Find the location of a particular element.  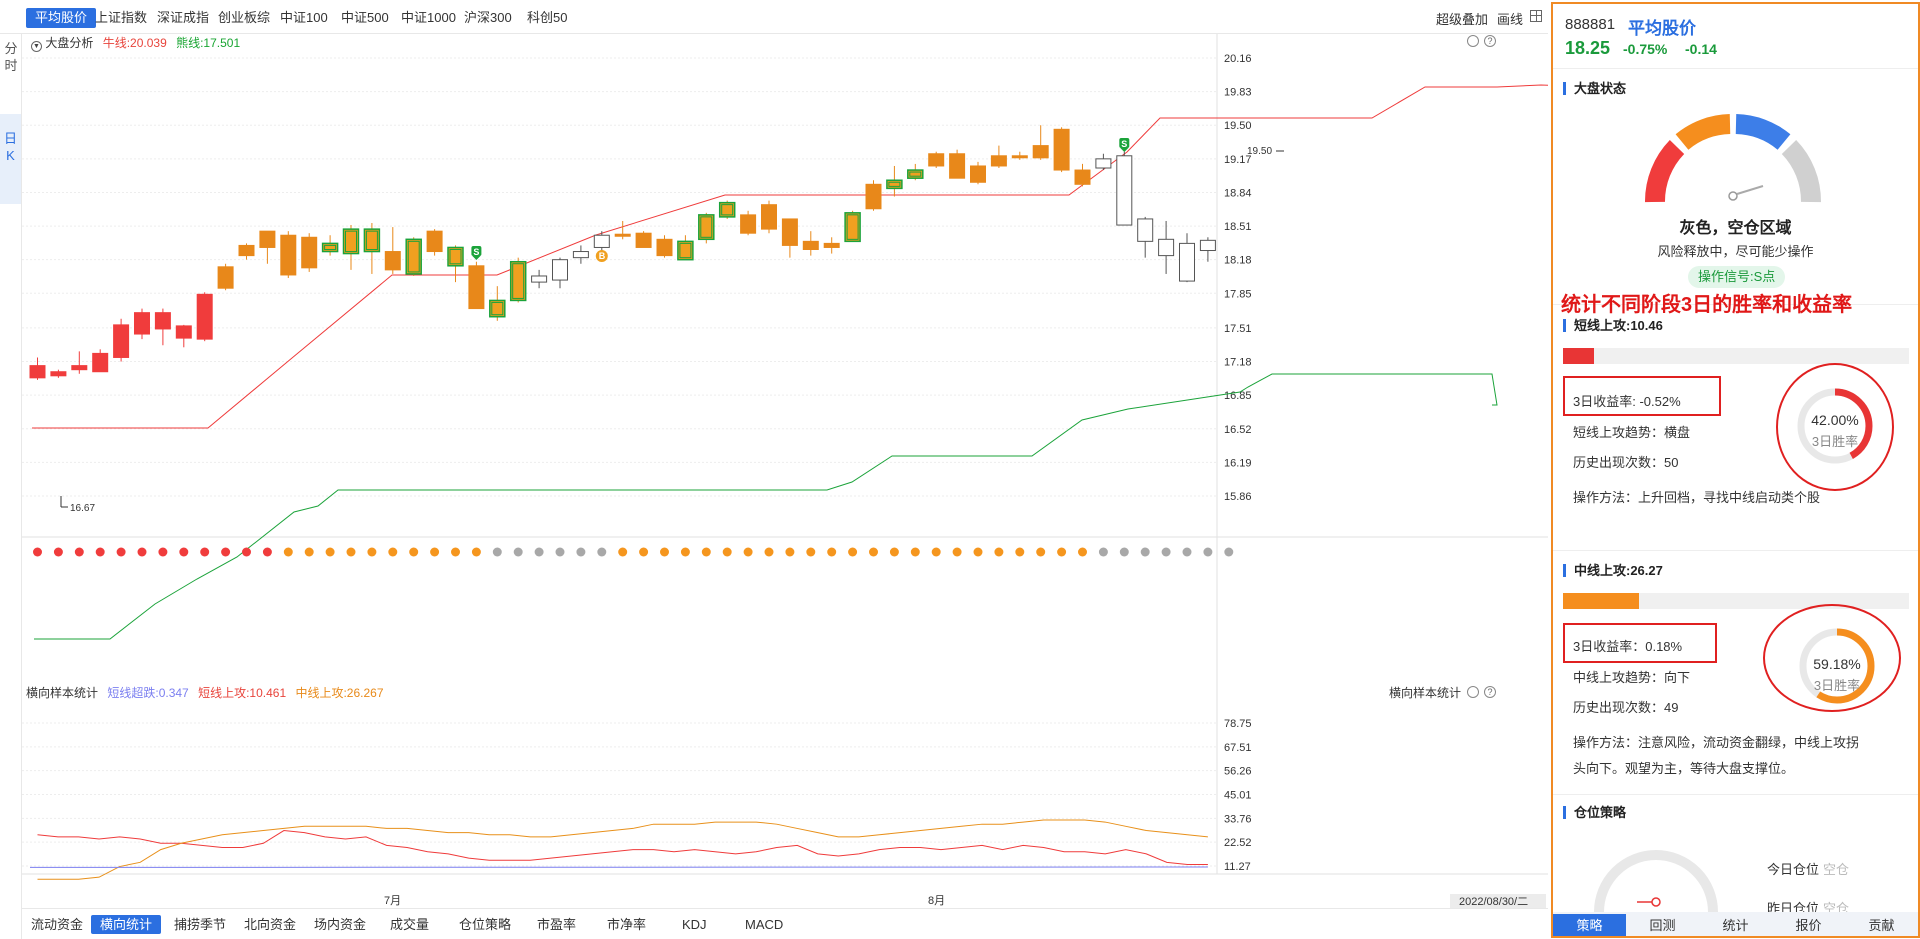

help-icon: ? is located at coordinates (1490, 41).